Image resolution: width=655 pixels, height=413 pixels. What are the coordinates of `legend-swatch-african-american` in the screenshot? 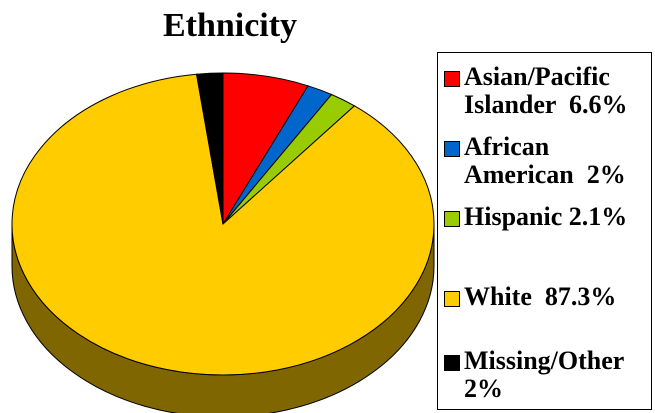 It's located at (452, 149).